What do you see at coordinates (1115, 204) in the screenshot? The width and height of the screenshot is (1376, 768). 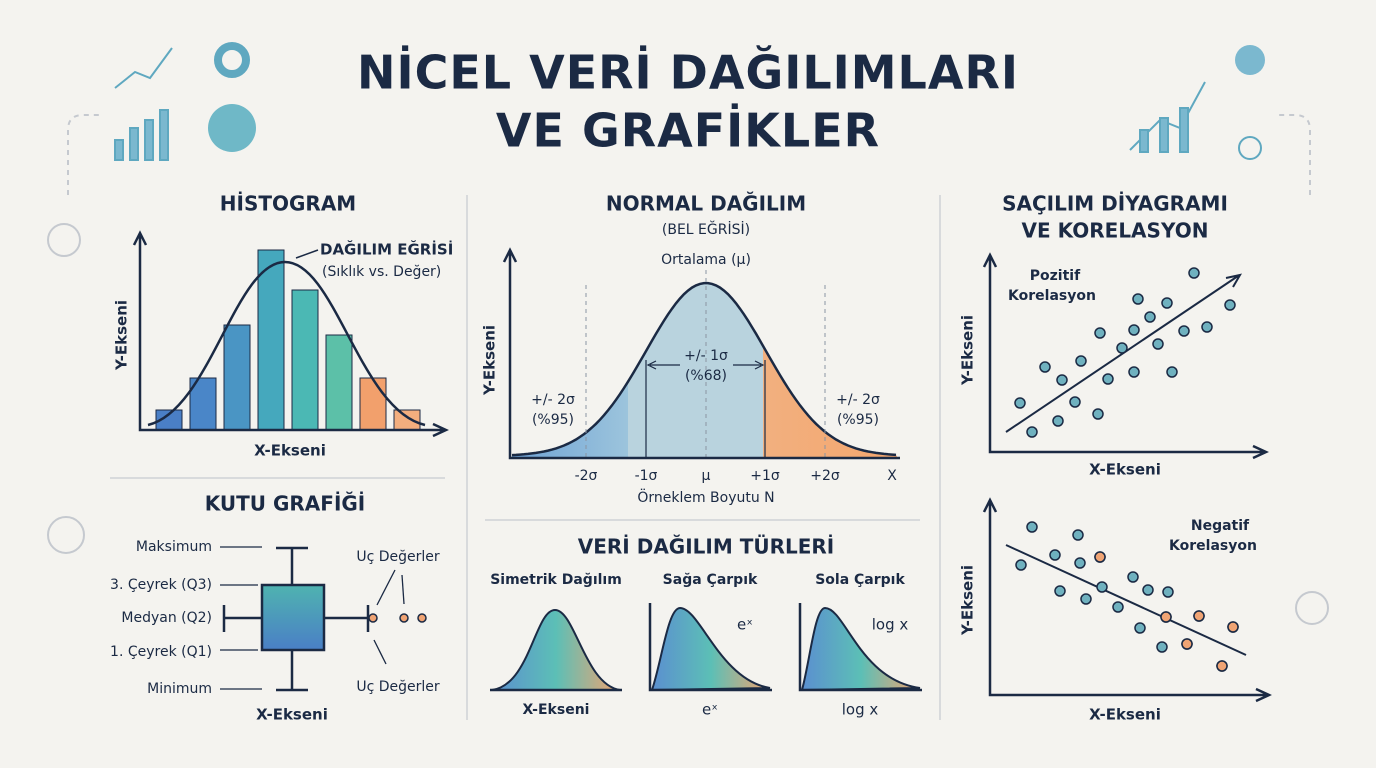 I see `scatter-title: SAÇILIM DİYAGRAMI` at bounding box center [1115, 204].